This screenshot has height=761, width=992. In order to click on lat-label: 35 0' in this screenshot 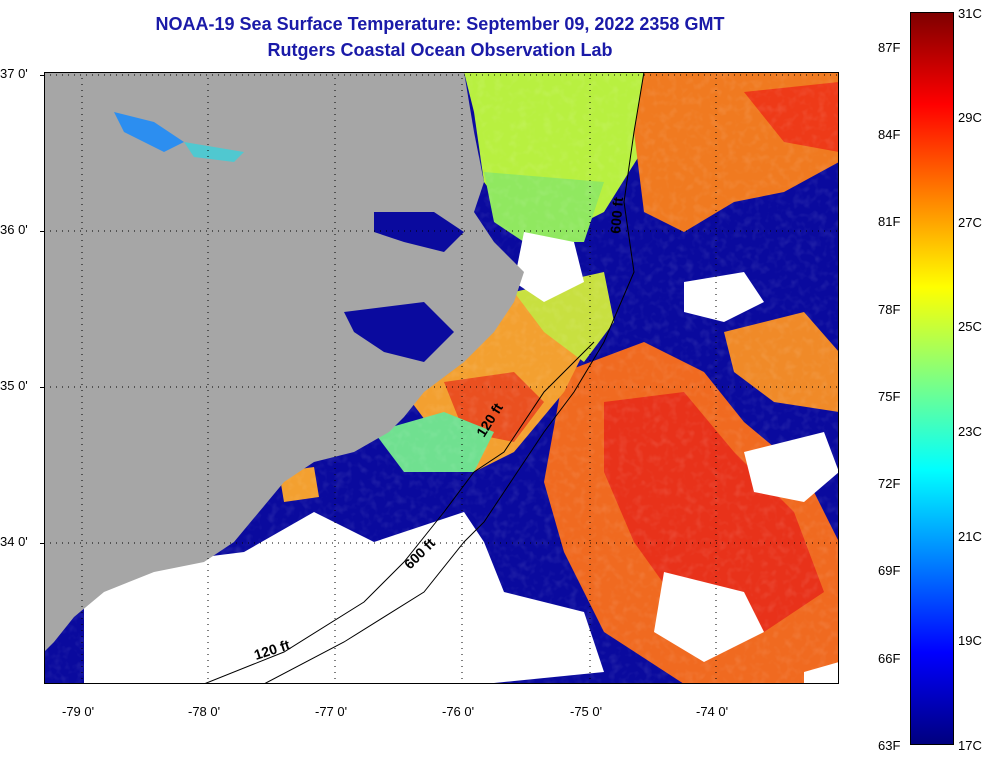, I will do `click(14, 385)`.